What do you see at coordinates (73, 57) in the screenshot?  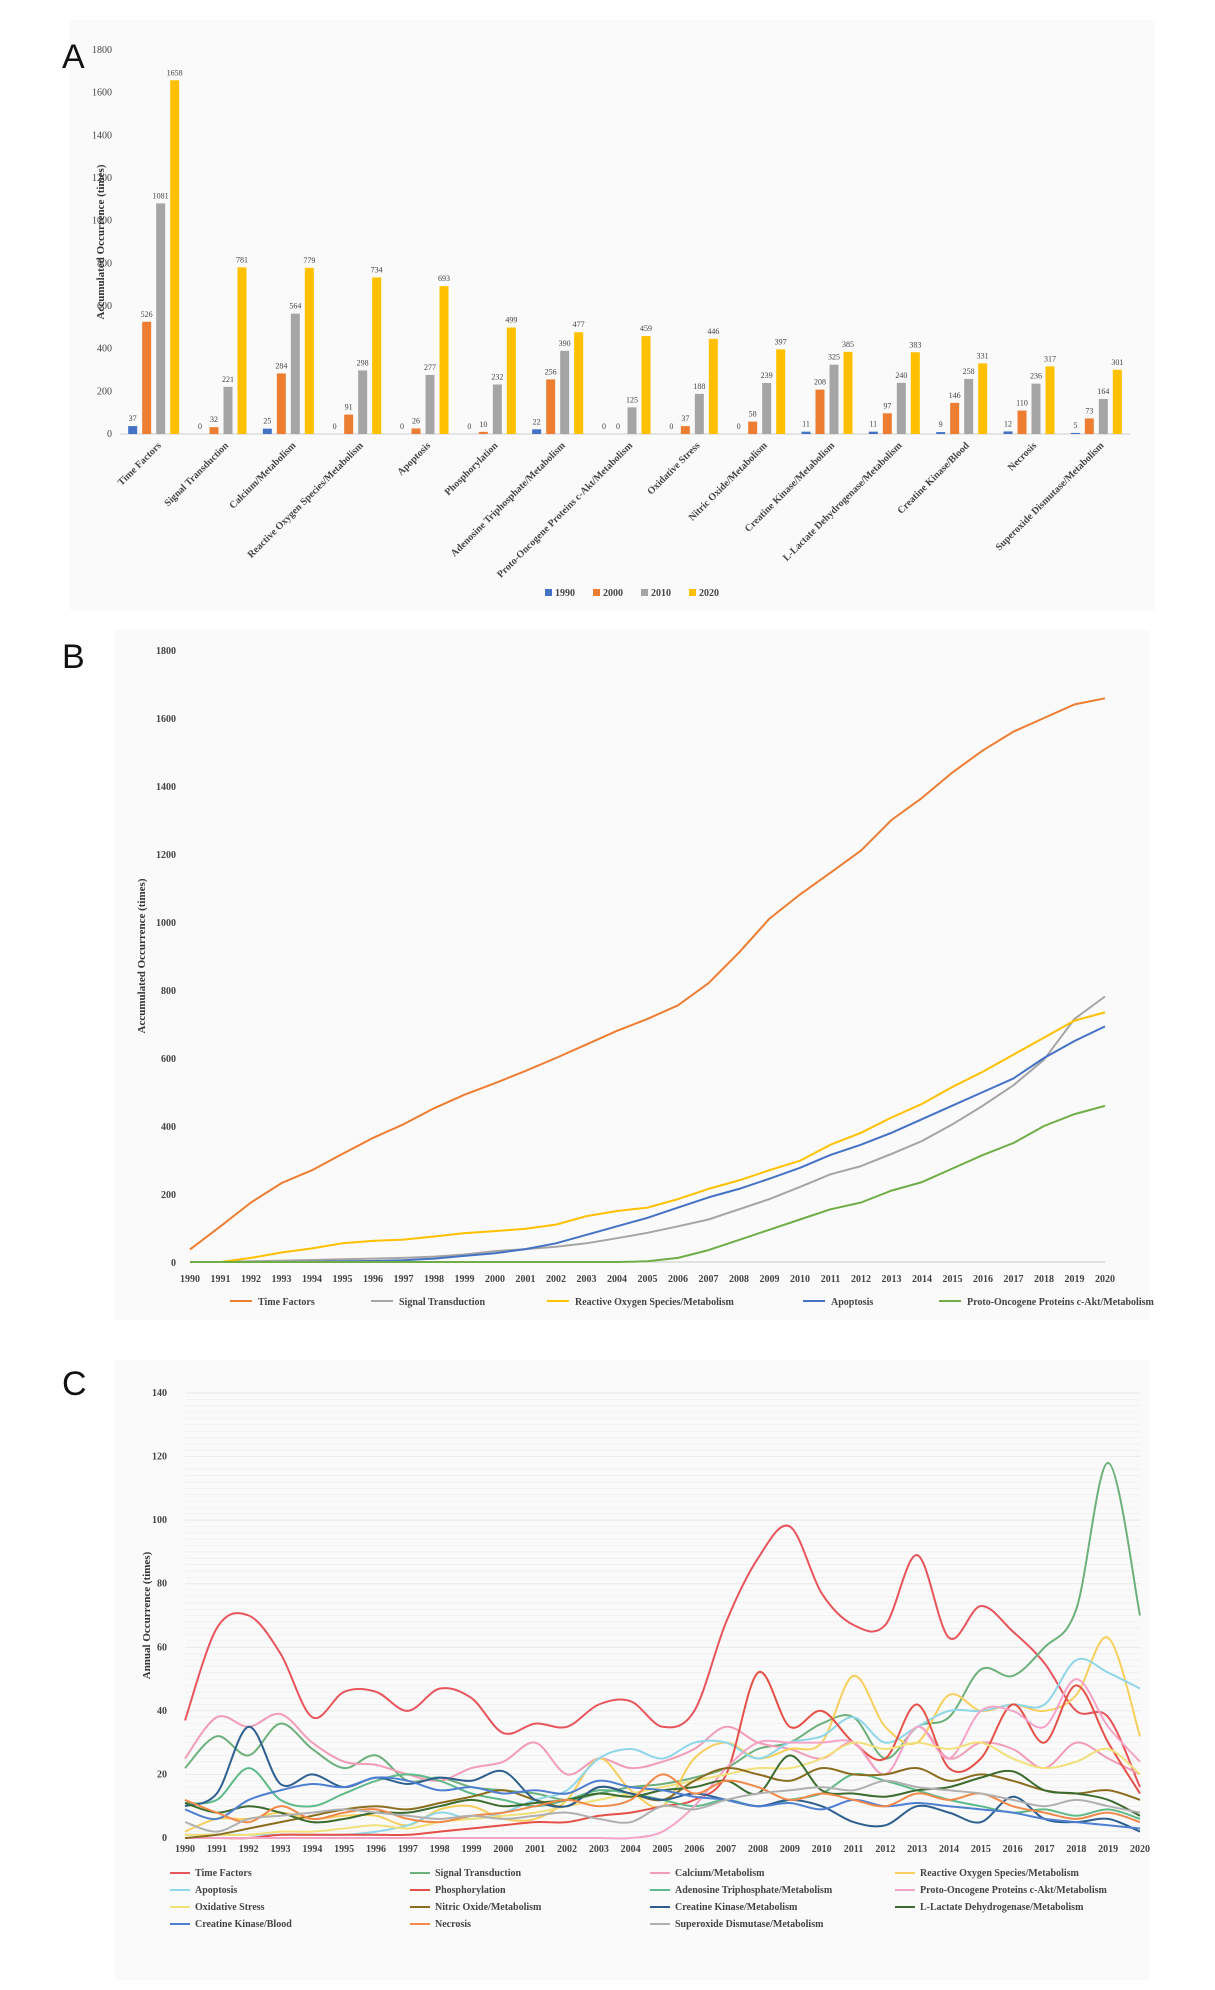 I see `panel-label-a: A` at bounding box center [73, 57].